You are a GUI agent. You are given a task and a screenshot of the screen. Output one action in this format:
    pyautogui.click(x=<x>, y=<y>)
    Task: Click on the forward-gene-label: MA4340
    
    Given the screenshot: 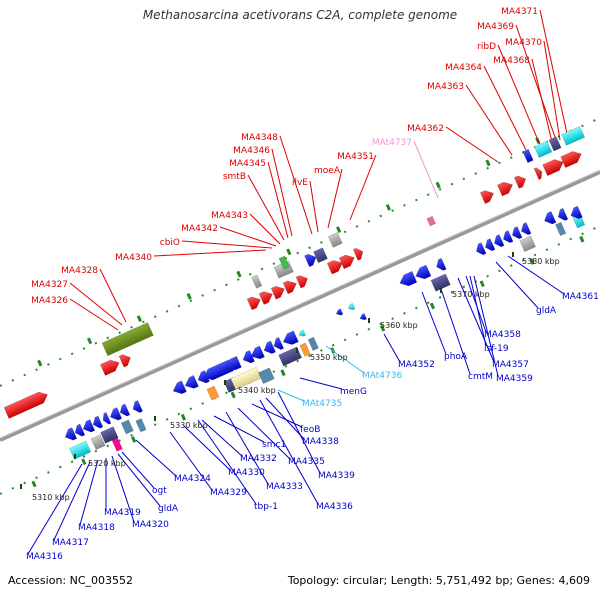 What is the action you would take?
    pyautogui.click(x=133, y=258)
    